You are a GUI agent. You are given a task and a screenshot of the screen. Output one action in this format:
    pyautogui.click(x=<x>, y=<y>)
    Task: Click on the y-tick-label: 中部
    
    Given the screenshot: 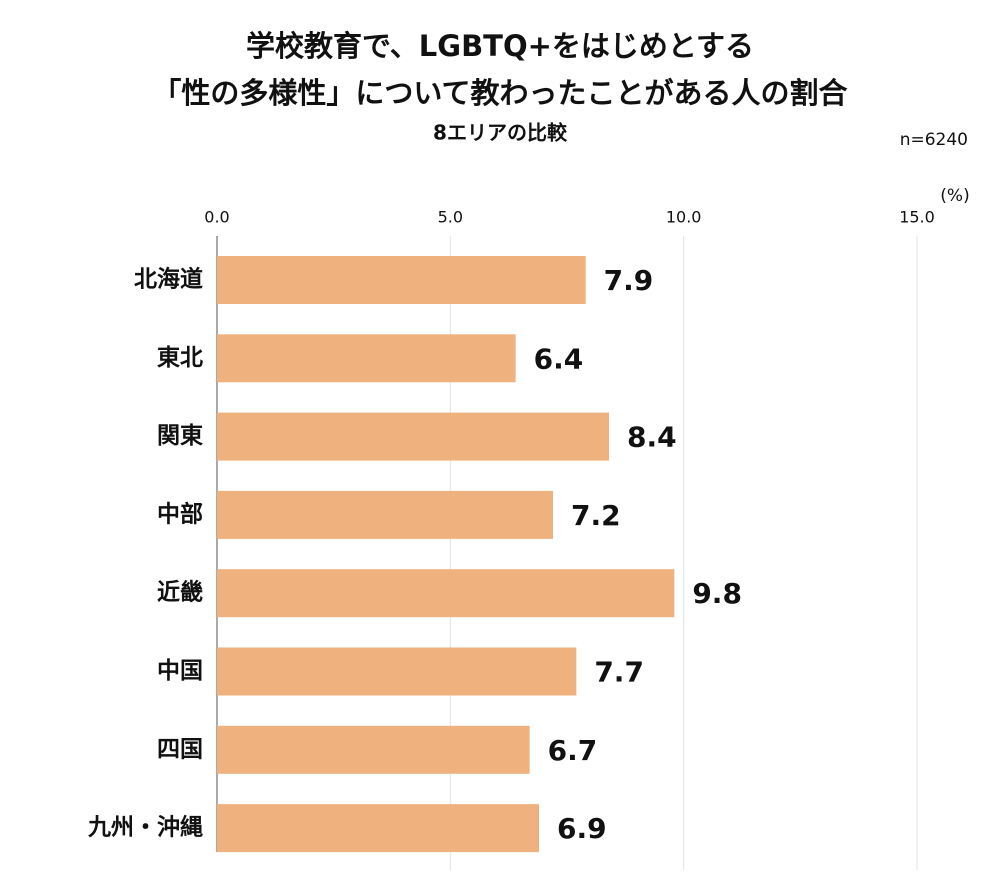 What is the action you would take?
    pyautogui.click(x=180, y=513)
    